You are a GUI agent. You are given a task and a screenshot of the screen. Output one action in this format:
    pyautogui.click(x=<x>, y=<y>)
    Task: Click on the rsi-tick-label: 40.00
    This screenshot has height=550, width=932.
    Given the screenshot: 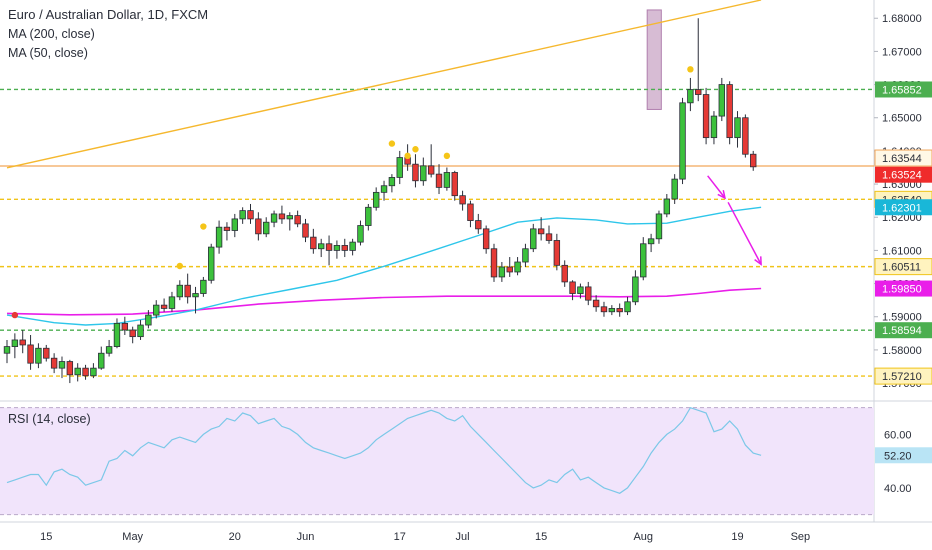 What is the action you would take?
    pyautogui.click(x=898, y=489)
    